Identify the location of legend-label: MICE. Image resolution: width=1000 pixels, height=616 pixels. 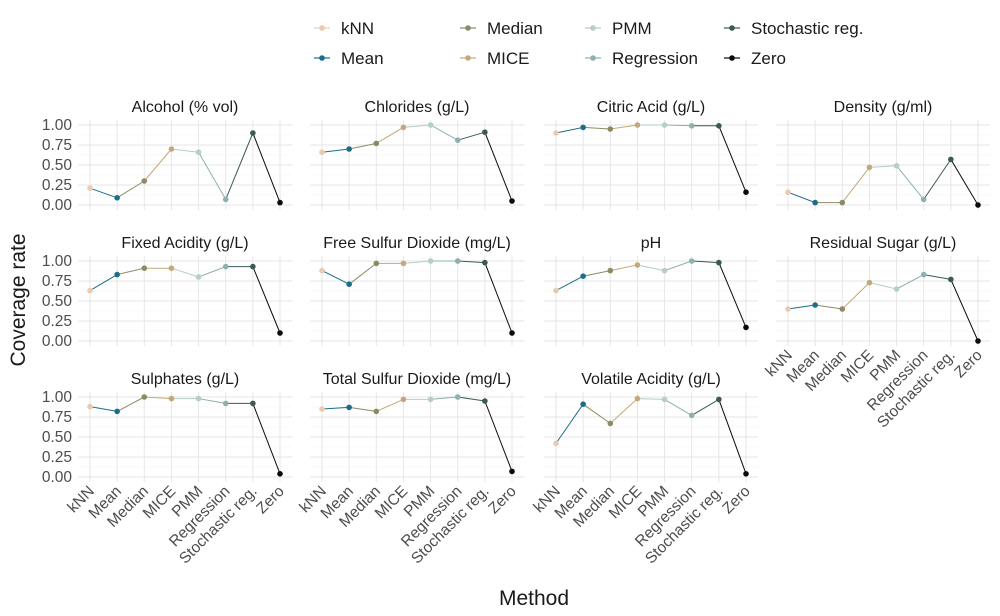
(508, 58).